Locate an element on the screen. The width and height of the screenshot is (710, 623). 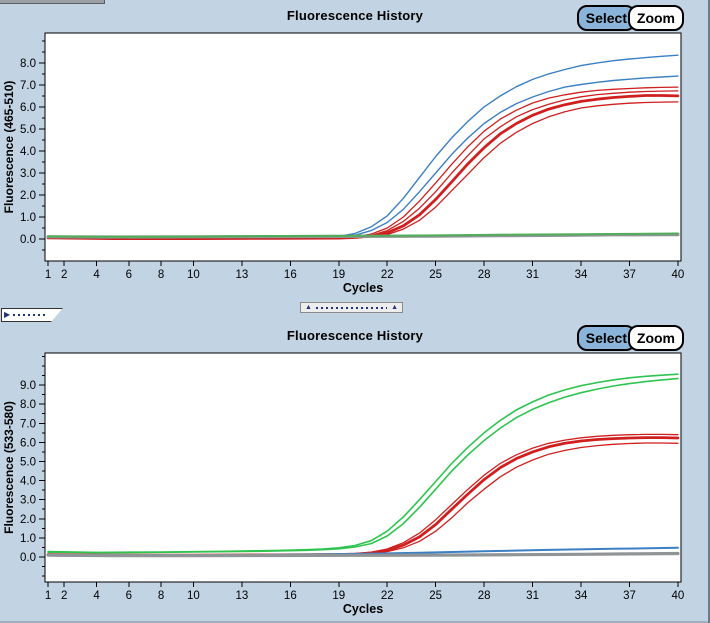
expand-right-arrow-icon: ▶ is located at coordinates (7, 314).